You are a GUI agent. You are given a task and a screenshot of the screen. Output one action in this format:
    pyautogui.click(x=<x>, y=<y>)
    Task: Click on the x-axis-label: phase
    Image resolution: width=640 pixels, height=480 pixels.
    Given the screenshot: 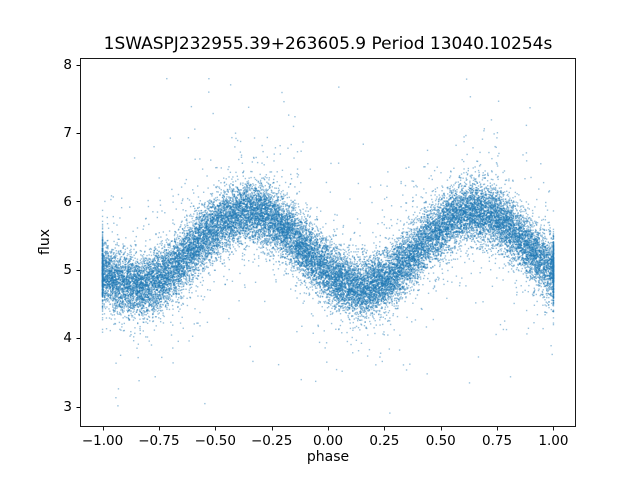 What is the action you would take?
    pyautogui.click(x=328, y=457)
    